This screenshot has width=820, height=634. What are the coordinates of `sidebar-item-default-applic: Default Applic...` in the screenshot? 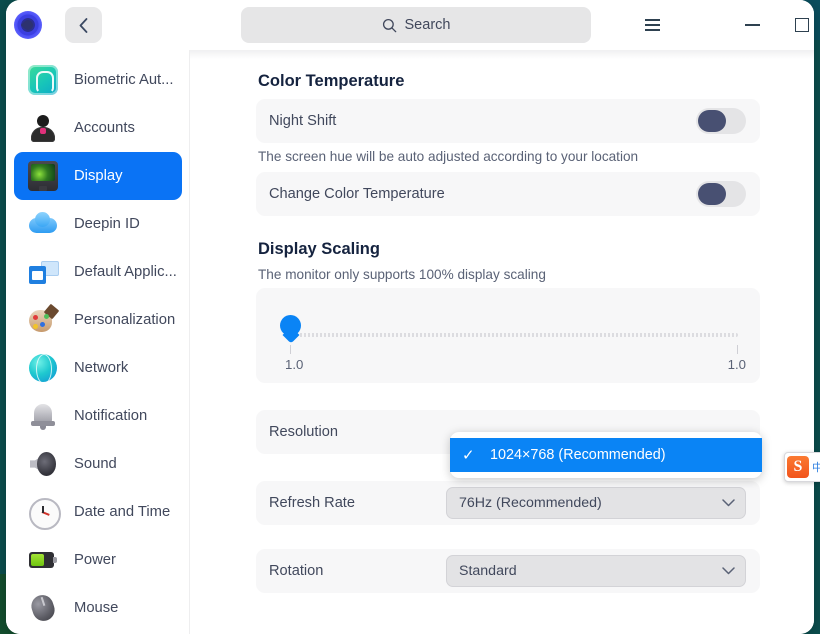 It's located at (98, 272).